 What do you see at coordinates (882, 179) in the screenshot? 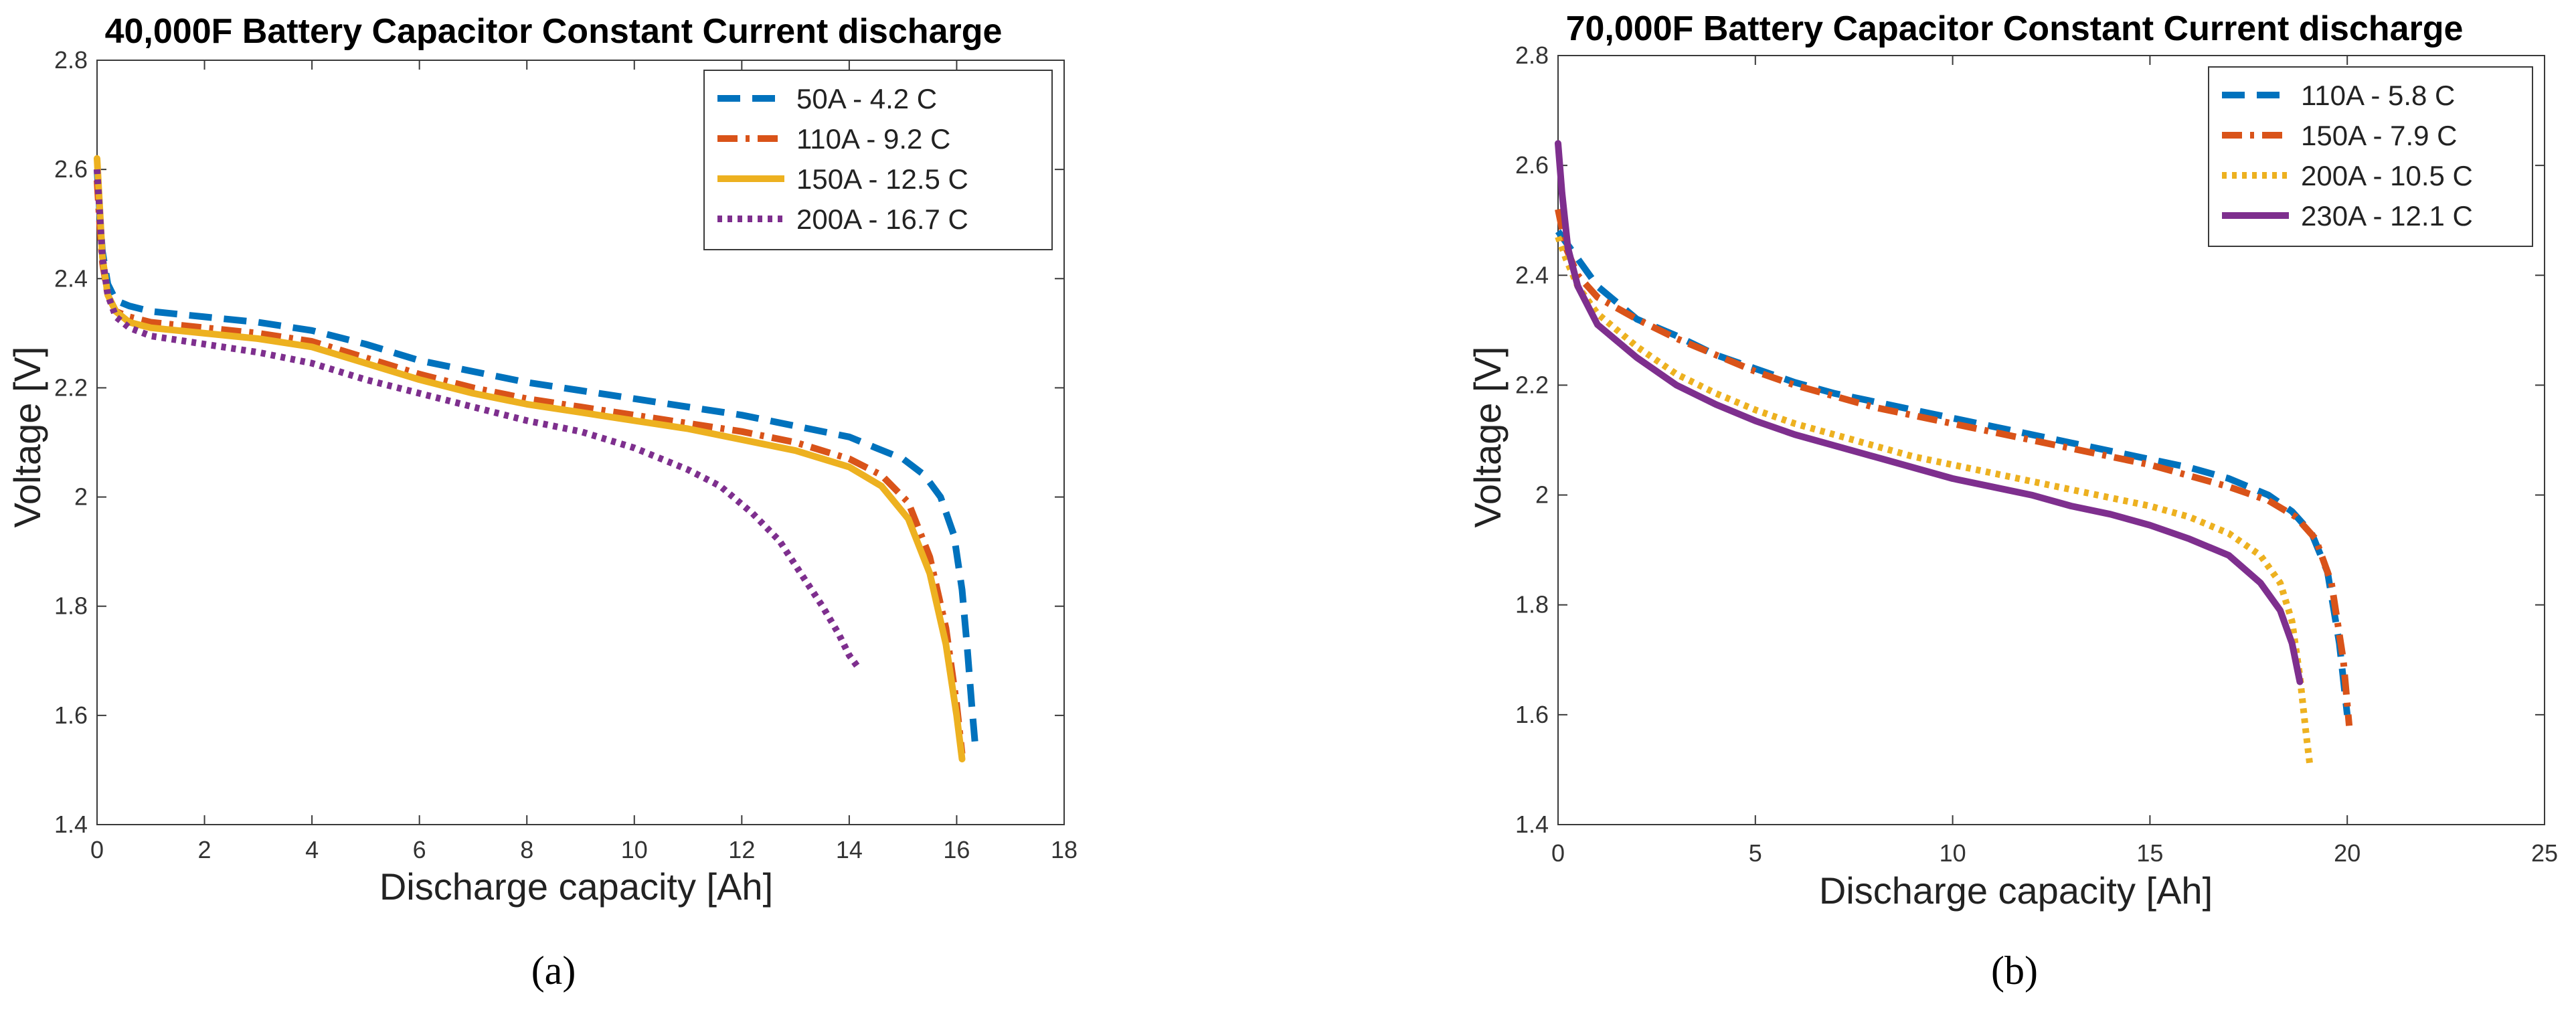
I see `legend-label: 150A - 12.5 C` at bounding box center [882, 179].